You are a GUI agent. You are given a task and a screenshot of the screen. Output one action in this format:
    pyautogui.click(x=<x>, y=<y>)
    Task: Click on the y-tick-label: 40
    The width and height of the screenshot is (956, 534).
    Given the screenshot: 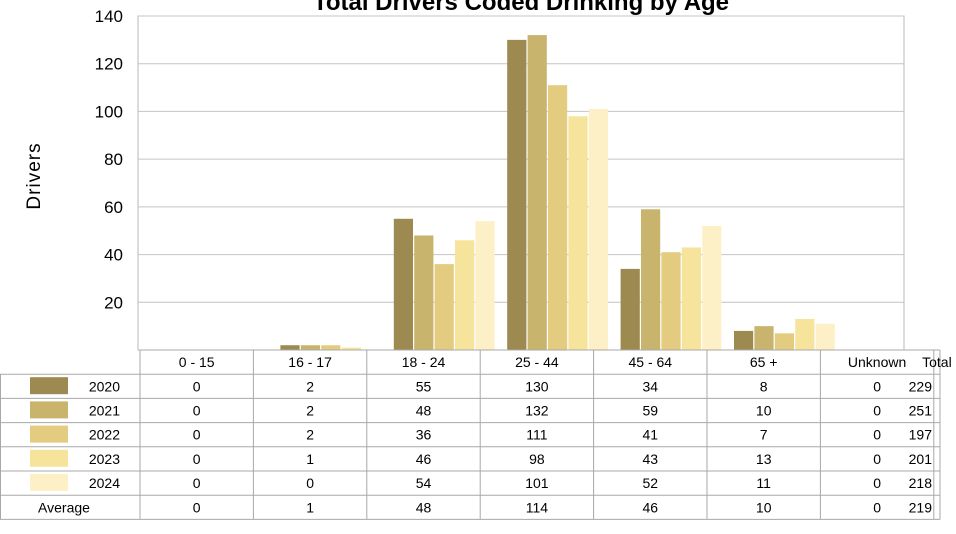 What is the action you would take?
    pyautogui.click(x=113, y=255)
    